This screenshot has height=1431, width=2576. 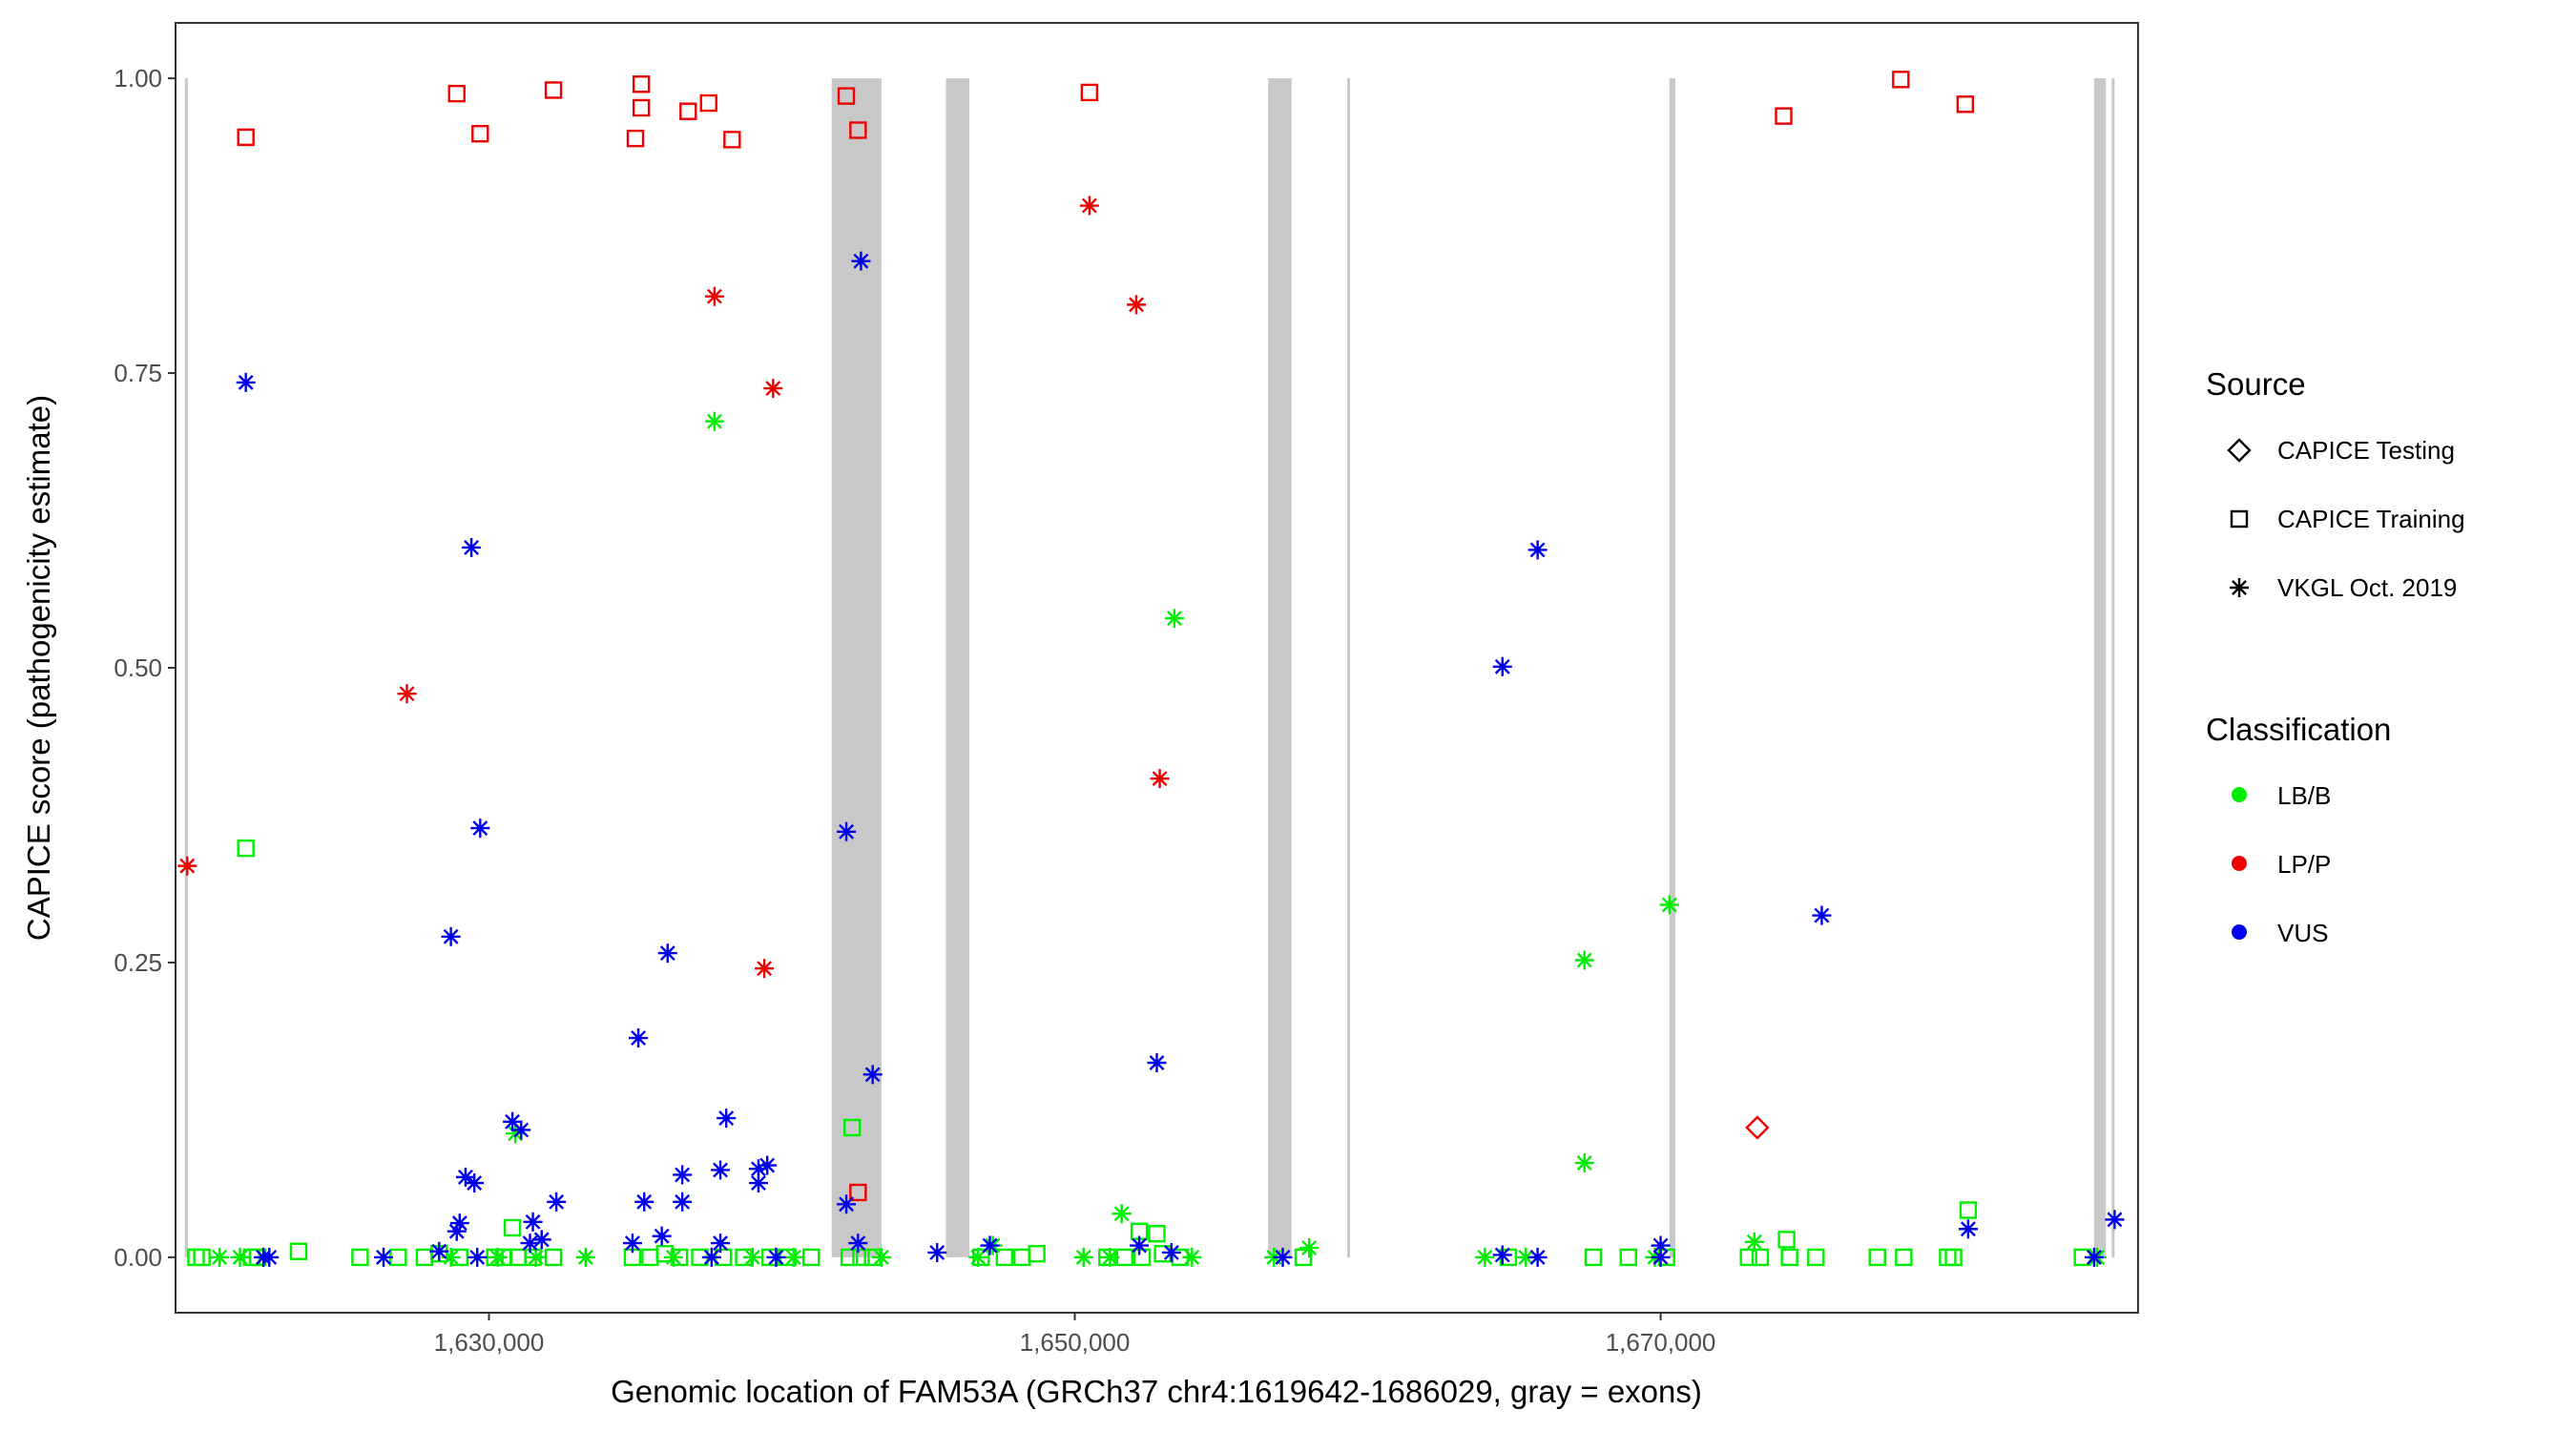 I want to click on x-axis: 1,630,000 1,650,000 1,670,000, so click(x=1075, y=1335).